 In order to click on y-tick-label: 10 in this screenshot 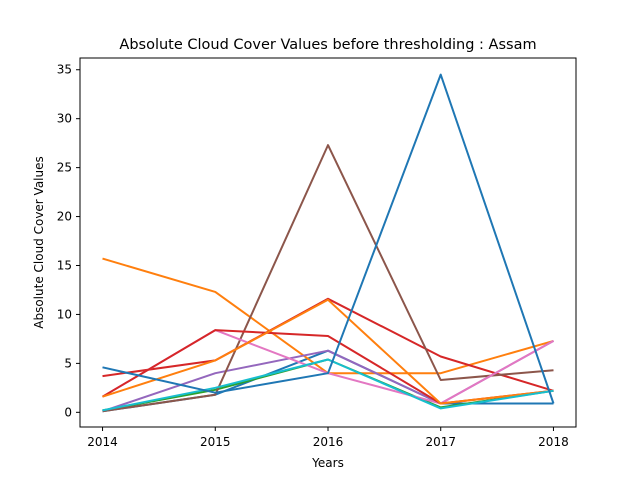, I will do `click(64, 314)`.